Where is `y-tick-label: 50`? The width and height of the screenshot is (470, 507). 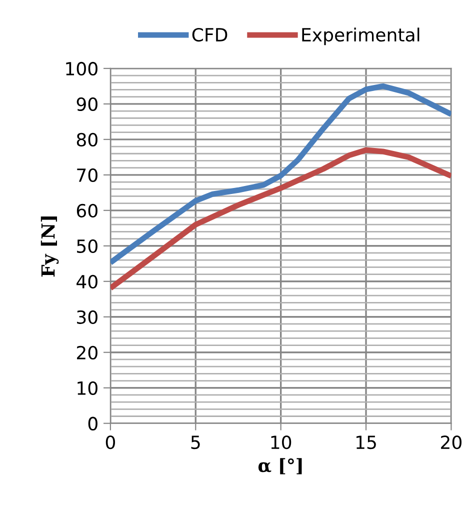
y-tick-label: 50 is located at coordinates (87, 246).